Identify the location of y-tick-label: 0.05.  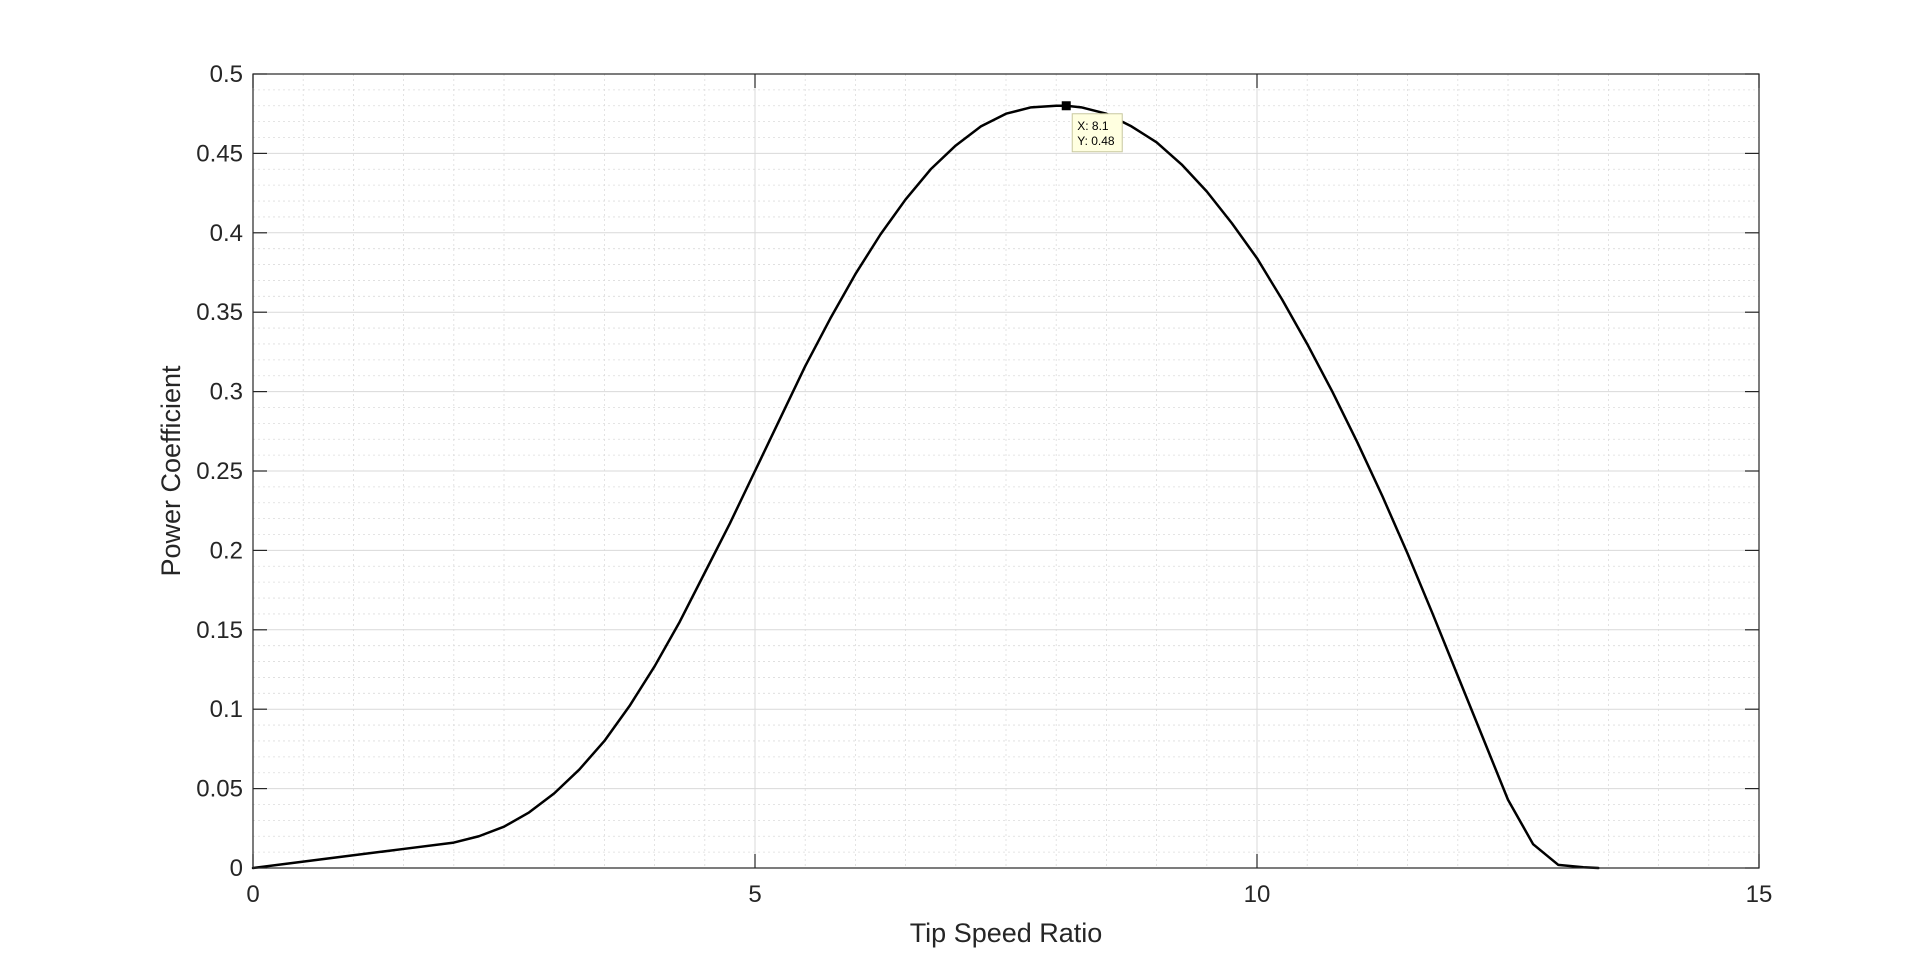
(219, 789).